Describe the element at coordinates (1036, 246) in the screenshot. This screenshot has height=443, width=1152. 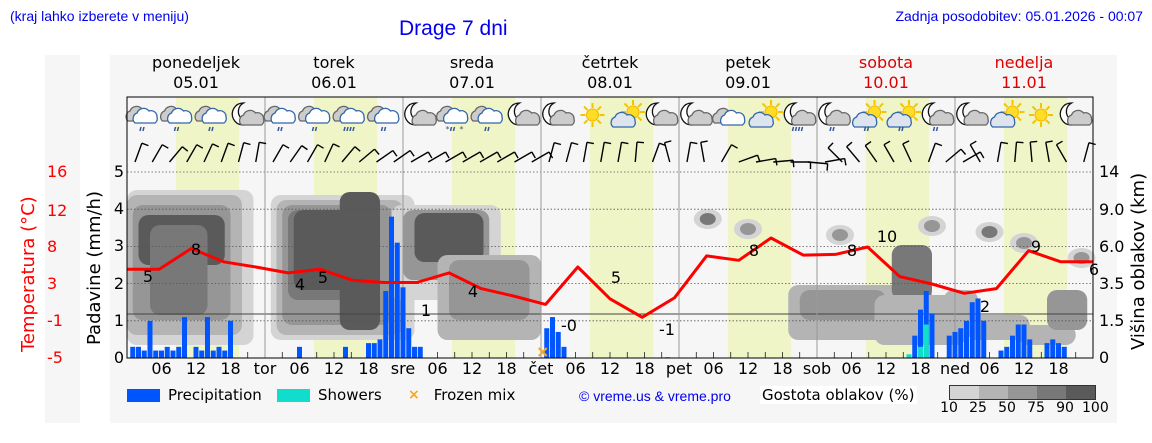
I see `temperature-value-label: 9` at that location.